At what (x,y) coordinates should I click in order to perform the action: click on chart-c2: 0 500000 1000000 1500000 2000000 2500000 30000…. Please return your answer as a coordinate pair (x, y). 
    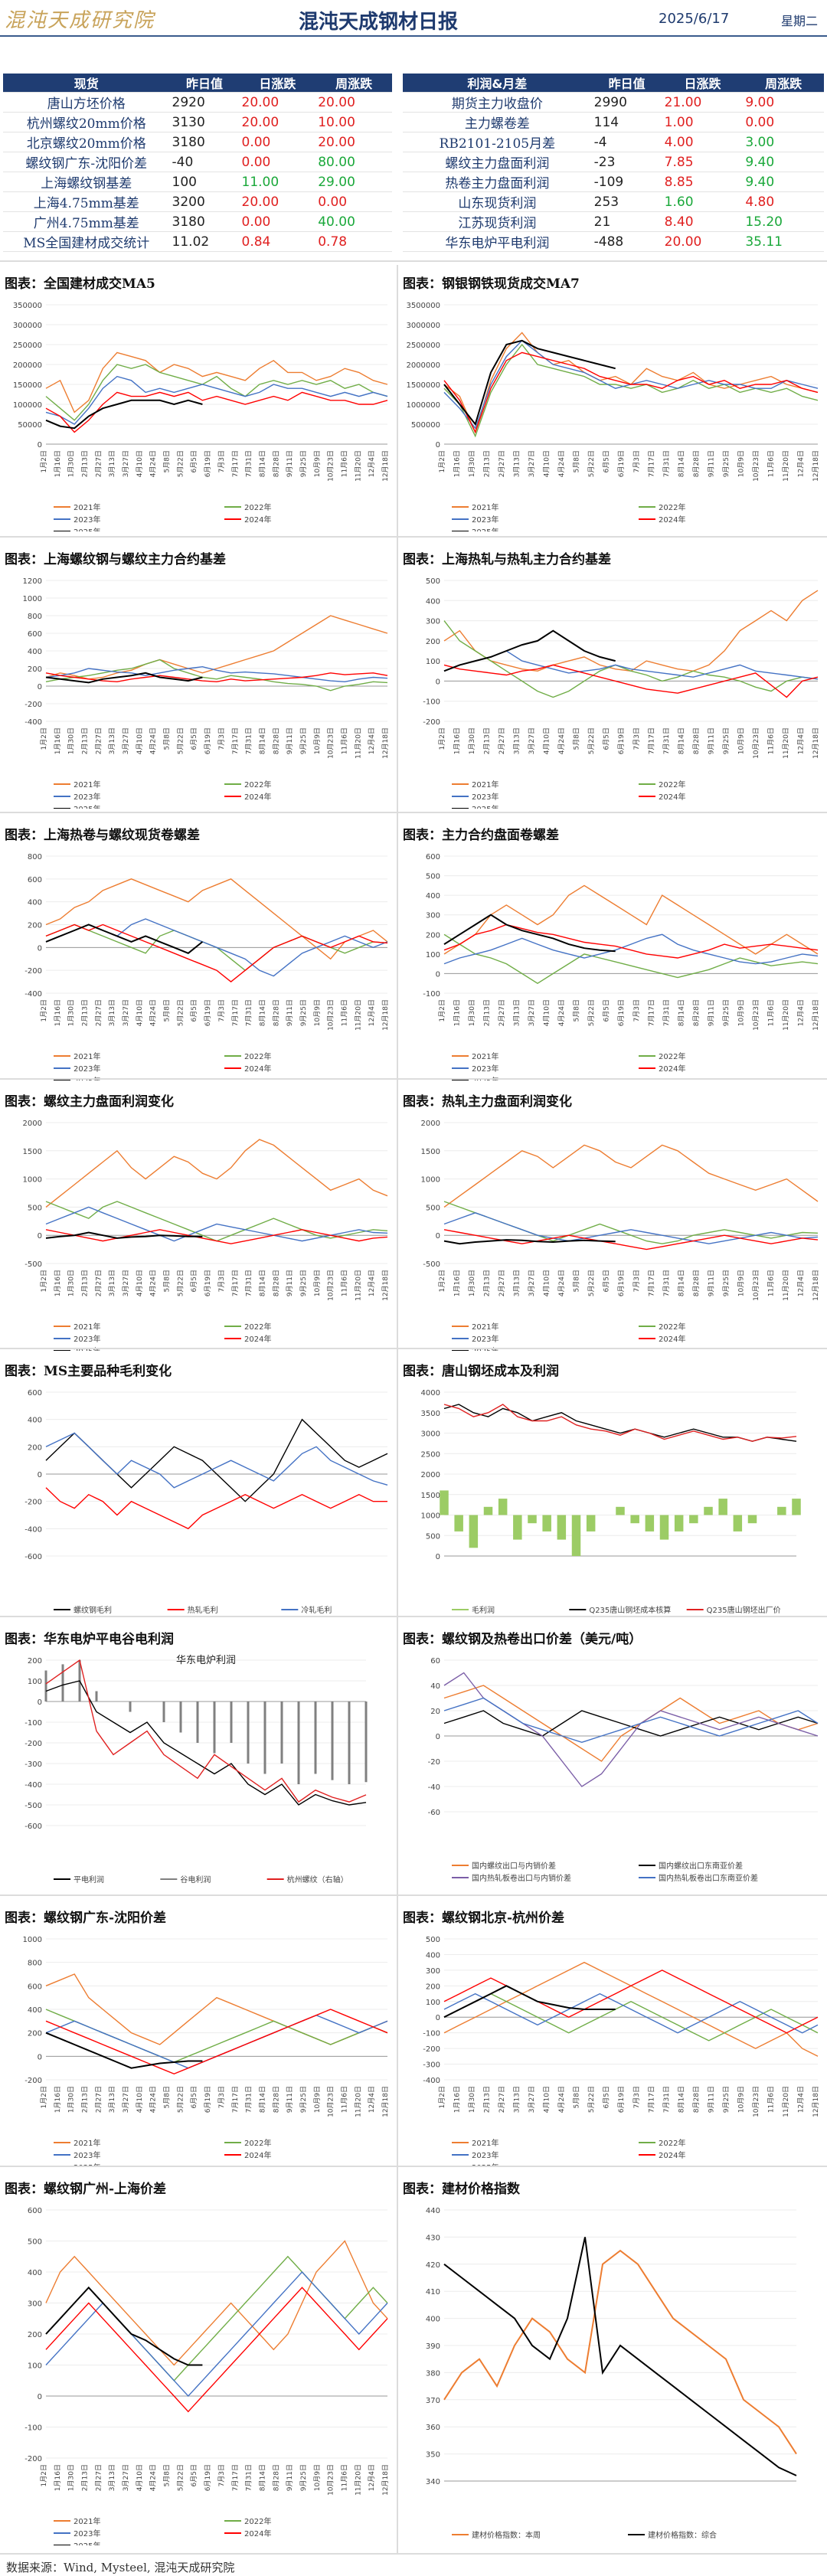
    Looking at the image, I should click on (613, 416).